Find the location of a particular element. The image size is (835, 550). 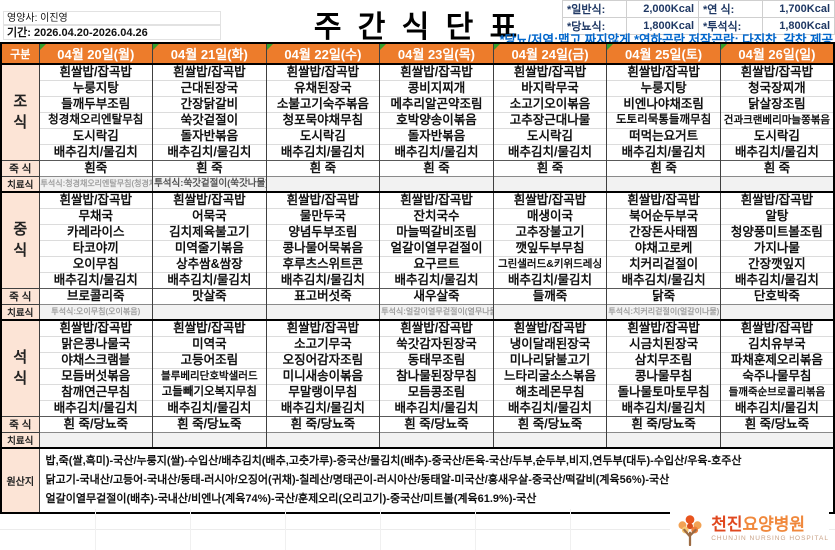

menu-item: 비엔나야채조림 is located at coordinates (663, 104).